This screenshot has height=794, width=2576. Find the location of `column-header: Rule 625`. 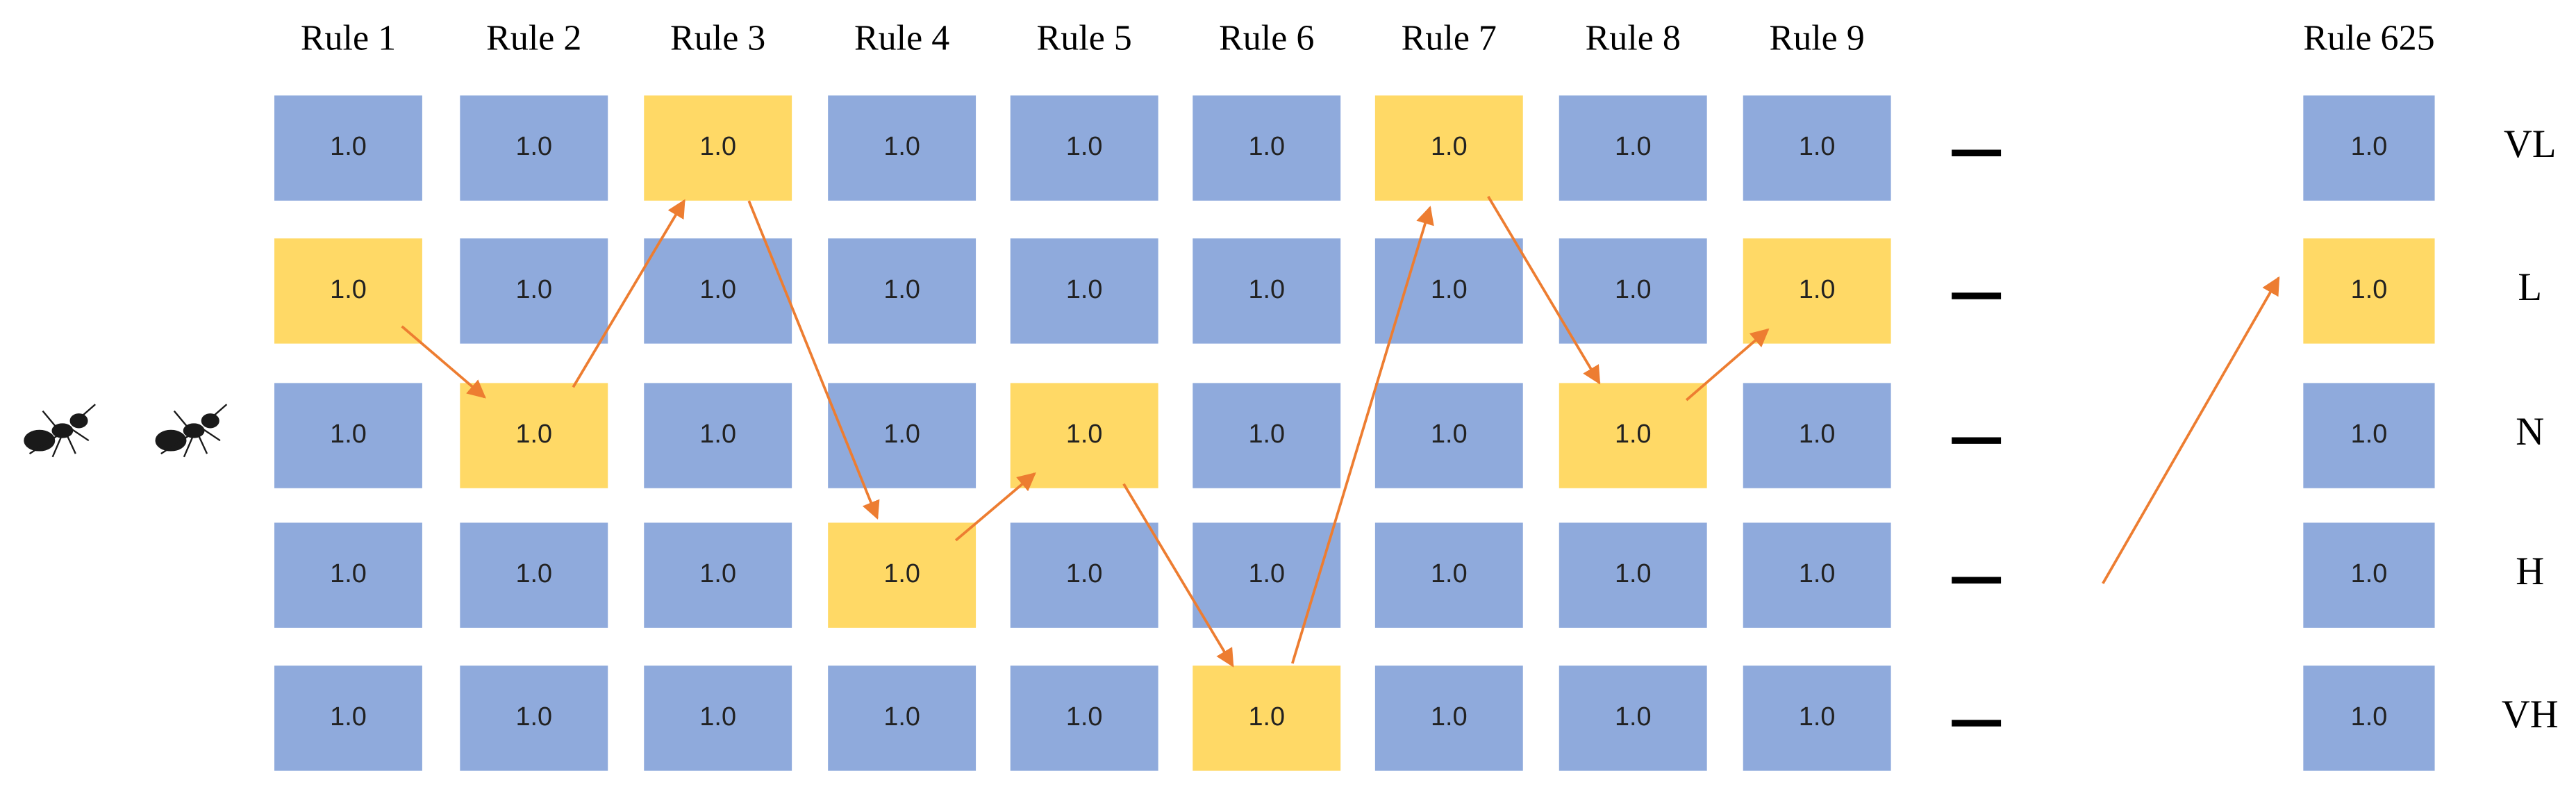

column-header: Rule 625 is located at coordinates (2368, 38).